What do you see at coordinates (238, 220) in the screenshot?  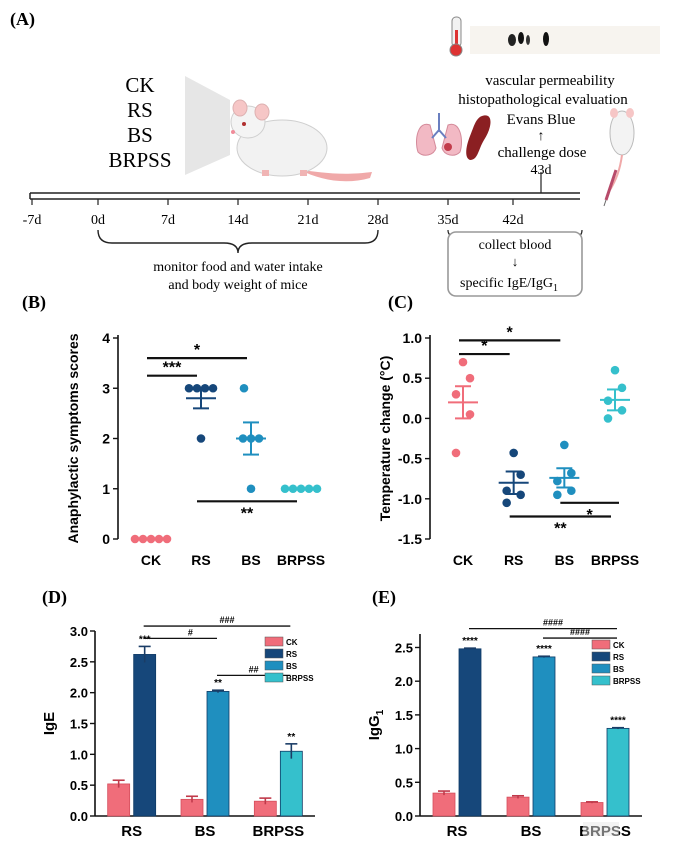 I see `timeline-tick-label: 14d` at bounding box center [238, 220].